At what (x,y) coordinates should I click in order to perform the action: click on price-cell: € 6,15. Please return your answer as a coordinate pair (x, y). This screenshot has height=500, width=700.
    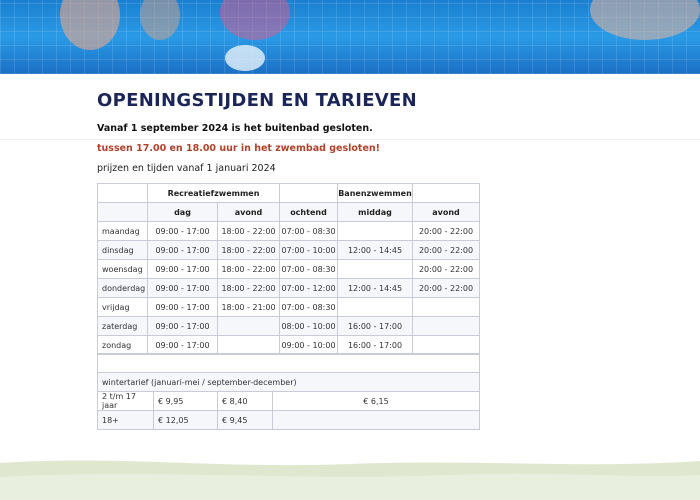
    Looking at the image, I should click on (376, 401).